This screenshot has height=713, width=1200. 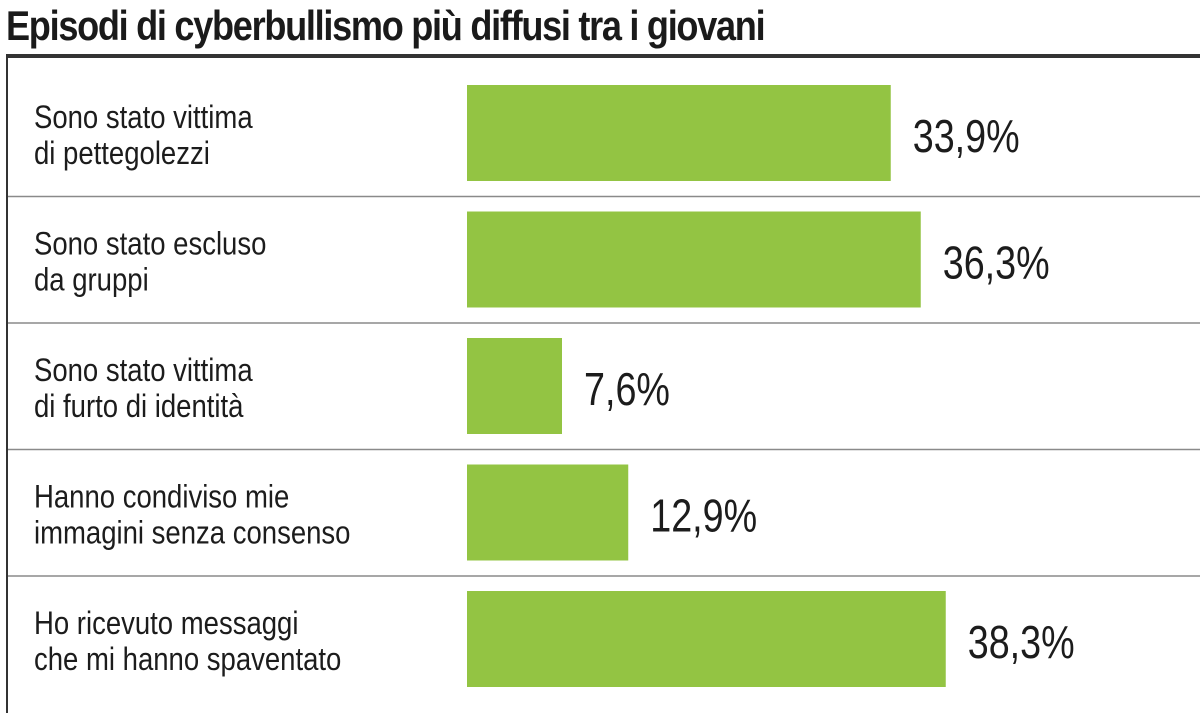 I want to click on value-label: 38,3%, so click(x=1021, y=641).